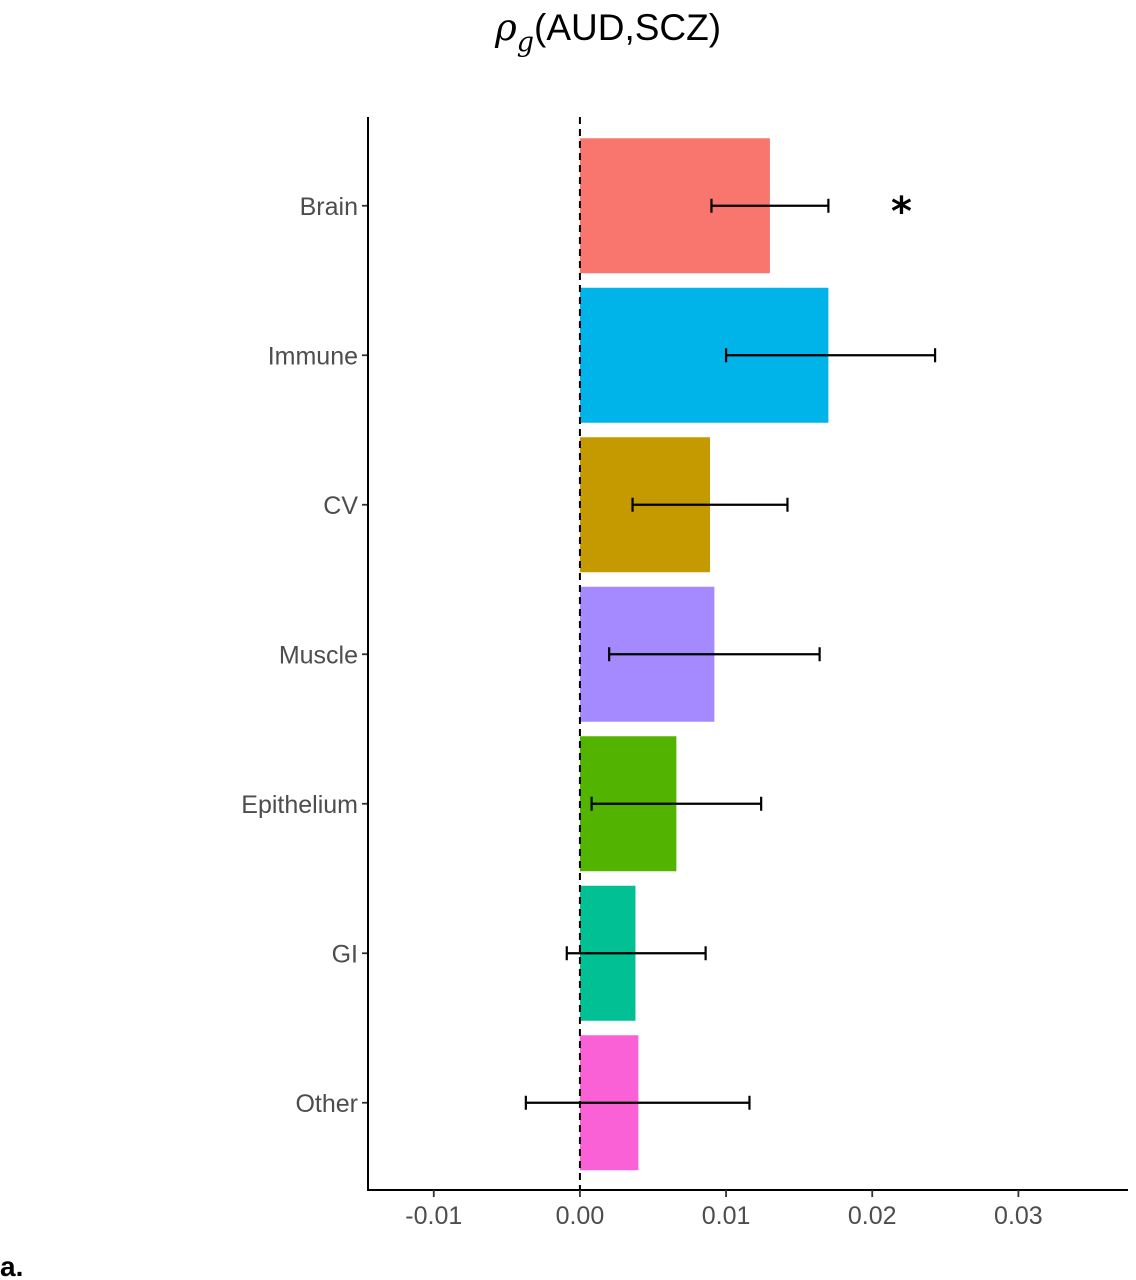 The image size is (1136, 1280). What do you see at coordinates (318, 655) in the screenshot?
I see `y-tick-label-muscle: Muscle` at bounding box center [318, 655].